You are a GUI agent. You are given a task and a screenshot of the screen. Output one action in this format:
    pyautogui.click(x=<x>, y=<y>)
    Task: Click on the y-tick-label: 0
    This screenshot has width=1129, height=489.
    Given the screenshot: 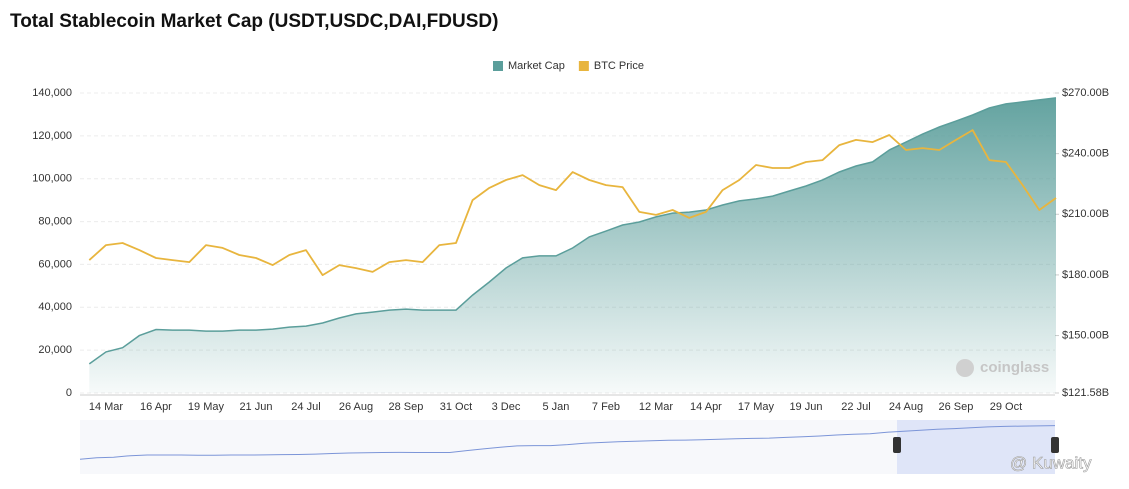 What is the action you would take?
    pyautogui.click(x=69, y=393)
    